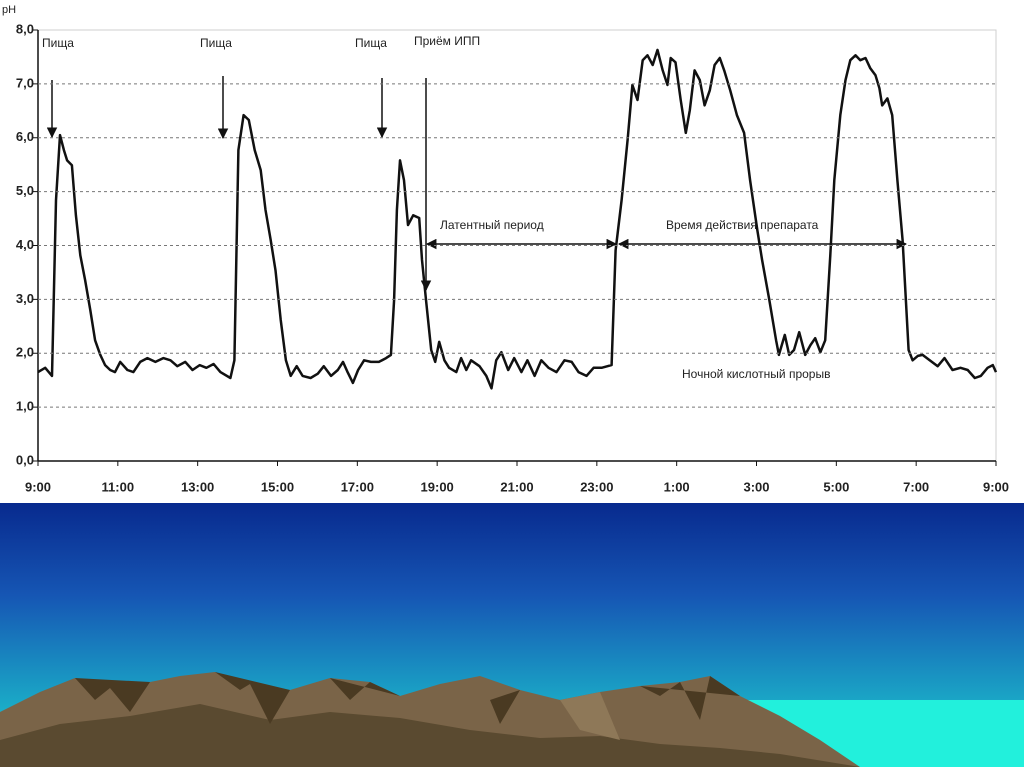 The height and width of the screenshot is (767, 1024). Describe the element at coordinates (118, 486) in the screenshot. I see `x-tick-label: 11:00` at that location.